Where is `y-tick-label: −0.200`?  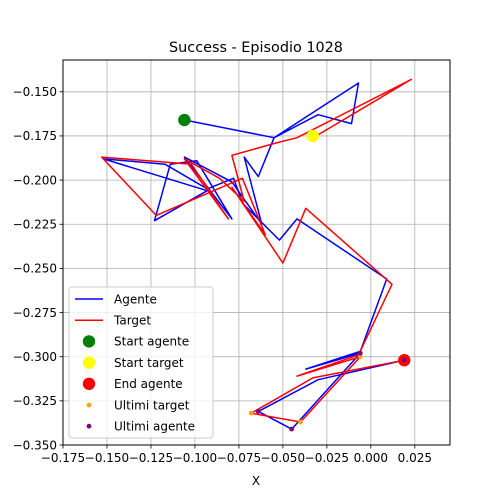
y-tick-label: −0.200 is located at coordinates (35, 180).